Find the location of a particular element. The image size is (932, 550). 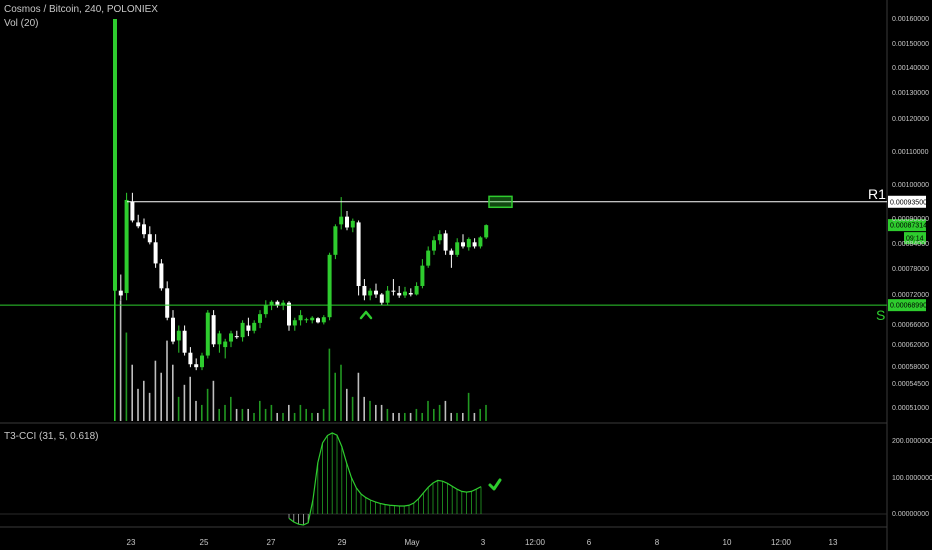

last-price-tag-text: 0.00087314 is located at coordinates (908, 226).